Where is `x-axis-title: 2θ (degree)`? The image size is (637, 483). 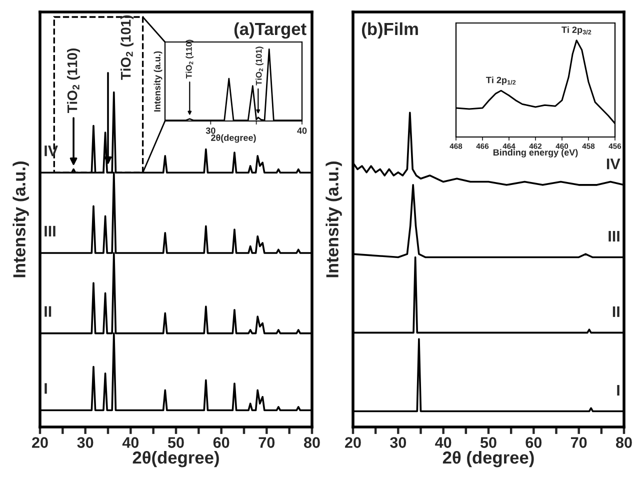 x-axis-title: 2θ (degree) is located at coordinates (488, 459).